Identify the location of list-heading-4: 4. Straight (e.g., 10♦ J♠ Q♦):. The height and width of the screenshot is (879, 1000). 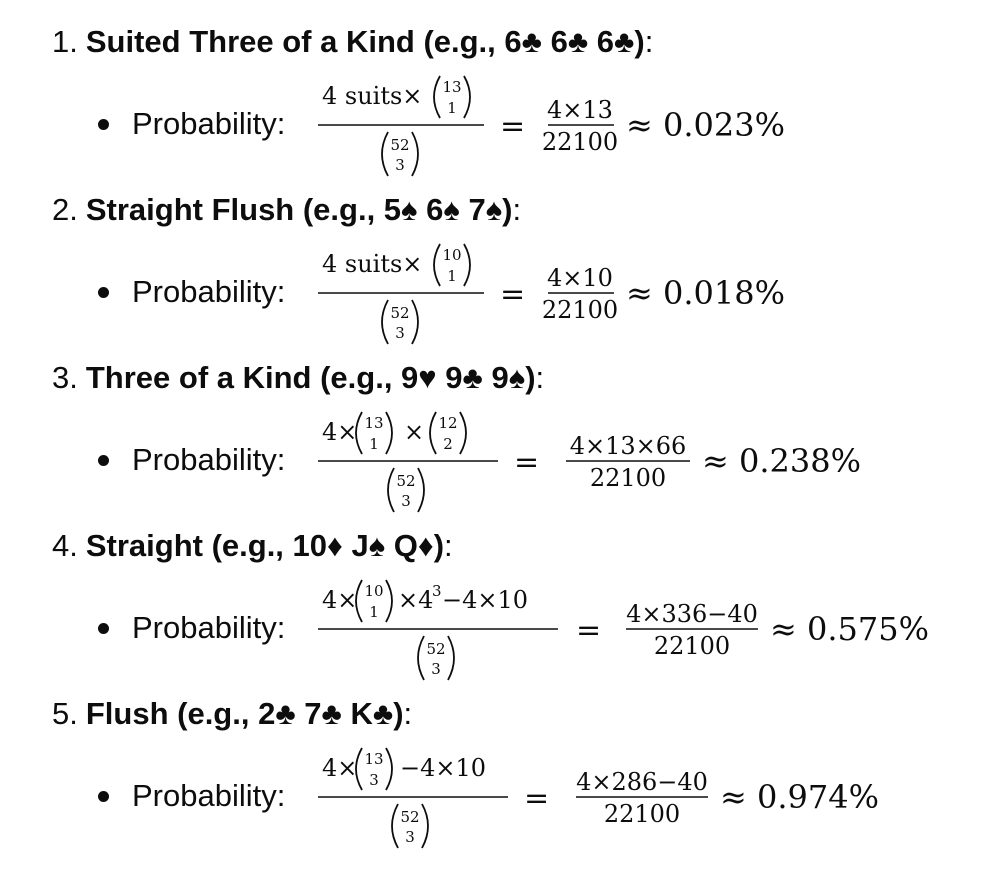
(252, 546).